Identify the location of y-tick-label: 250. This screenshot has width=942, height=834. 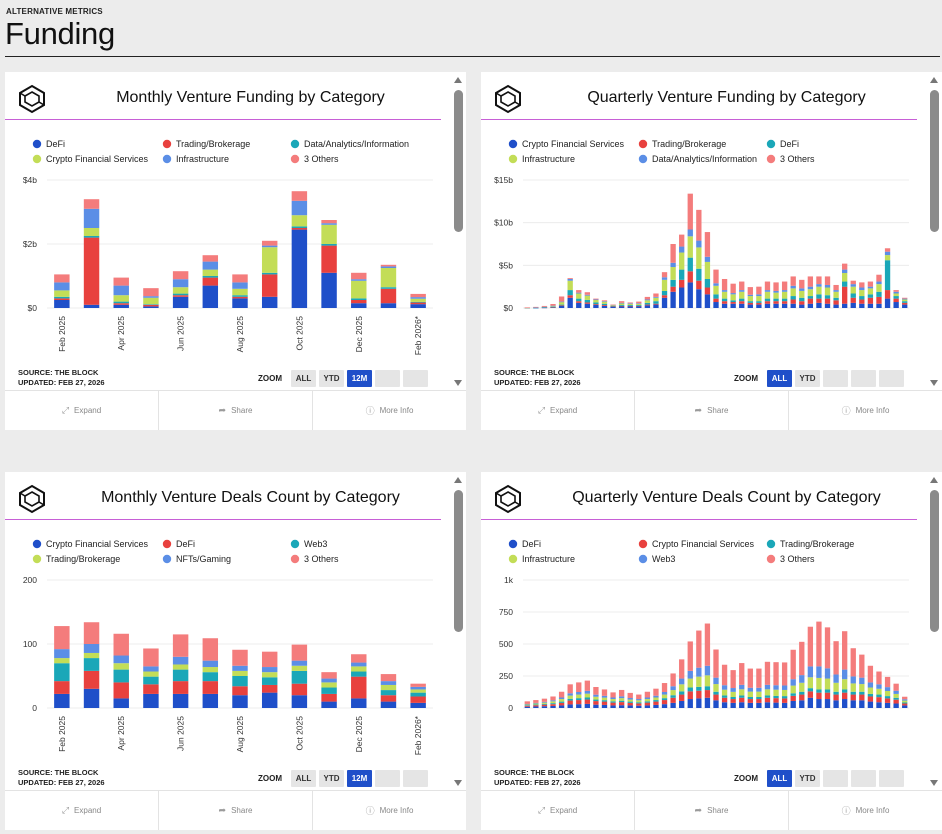
(506, 676).